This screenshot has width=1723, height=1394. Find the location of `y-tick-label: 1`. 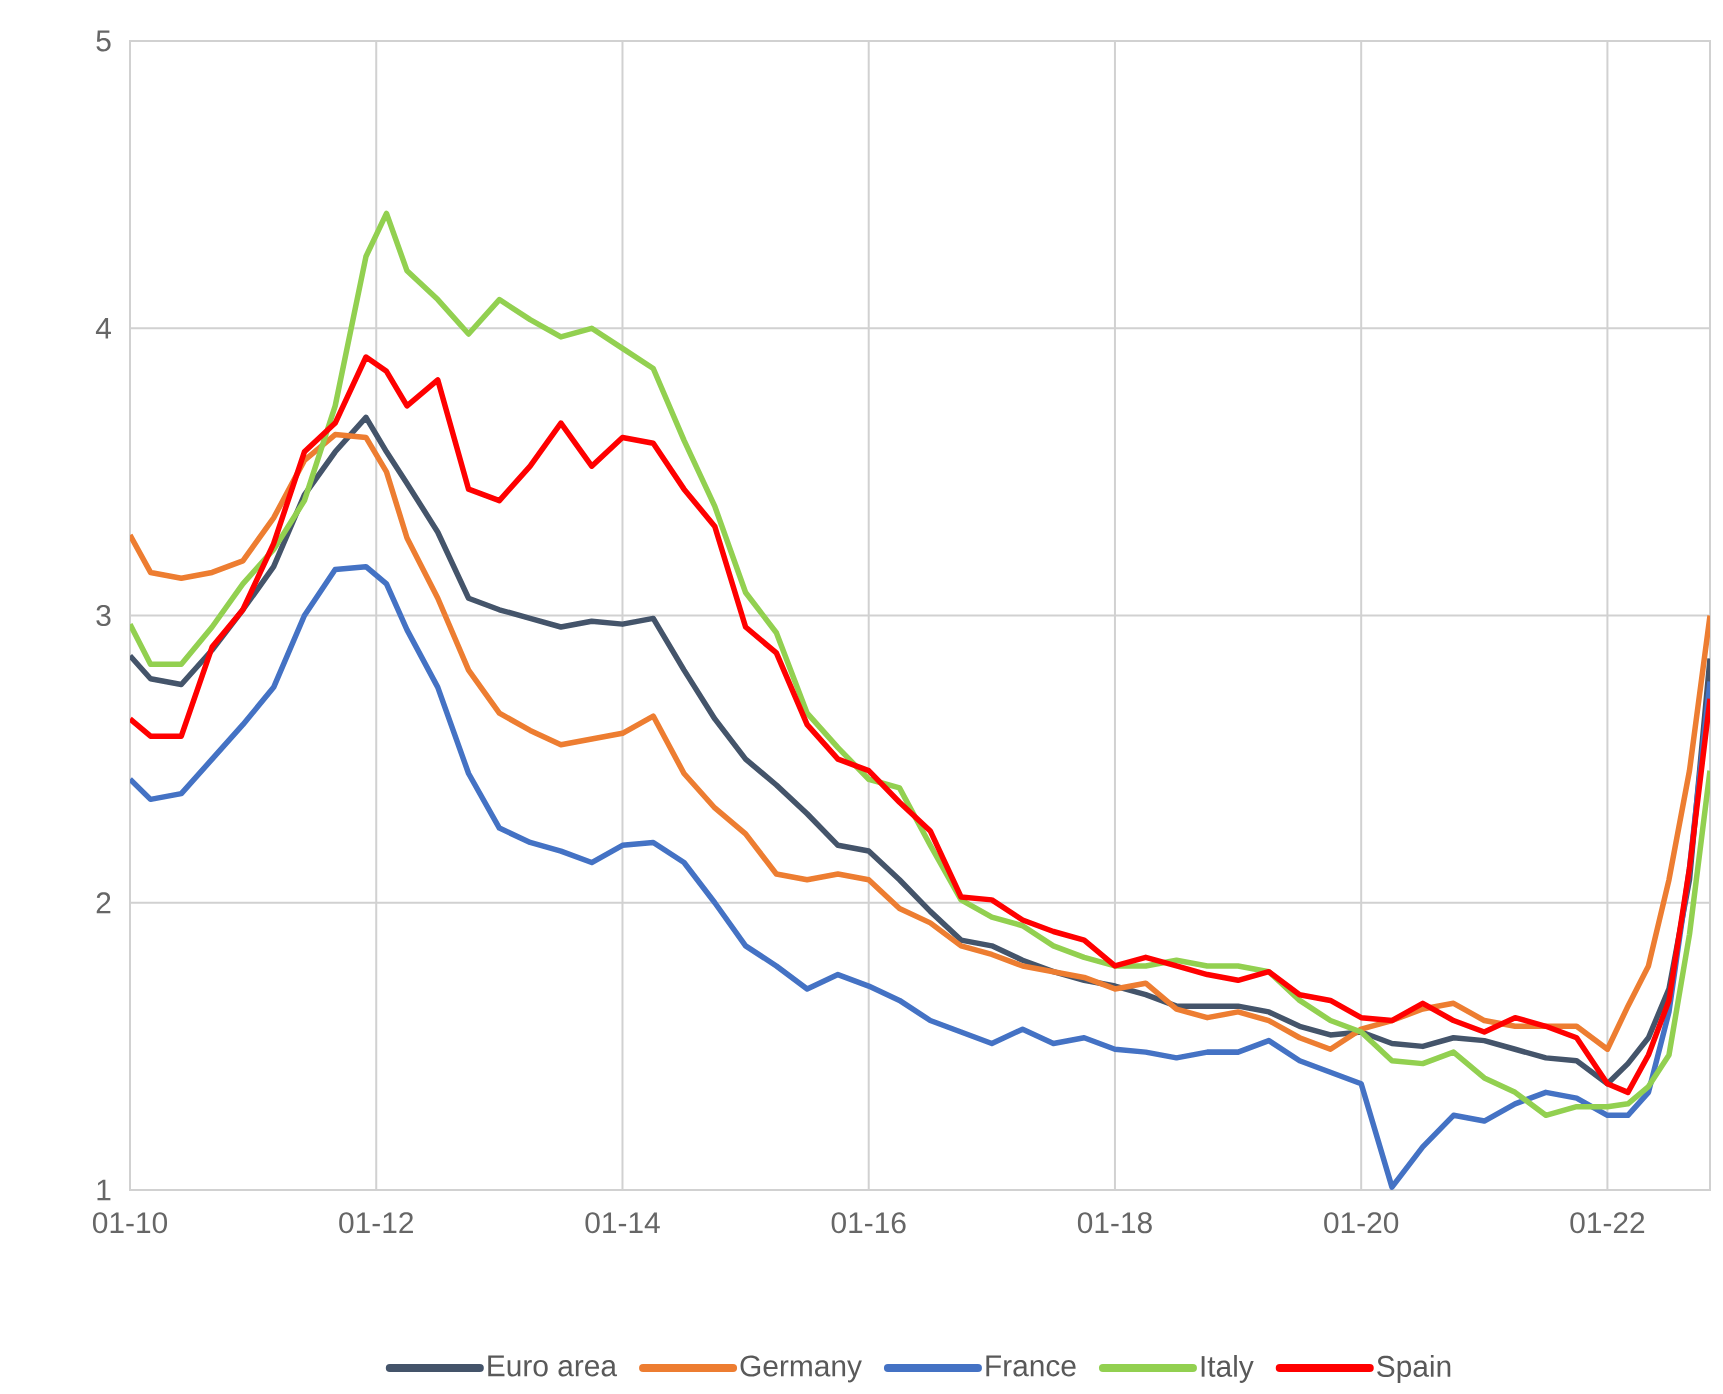

y-tick-label: 1 is located at coordinates (104, 1190).